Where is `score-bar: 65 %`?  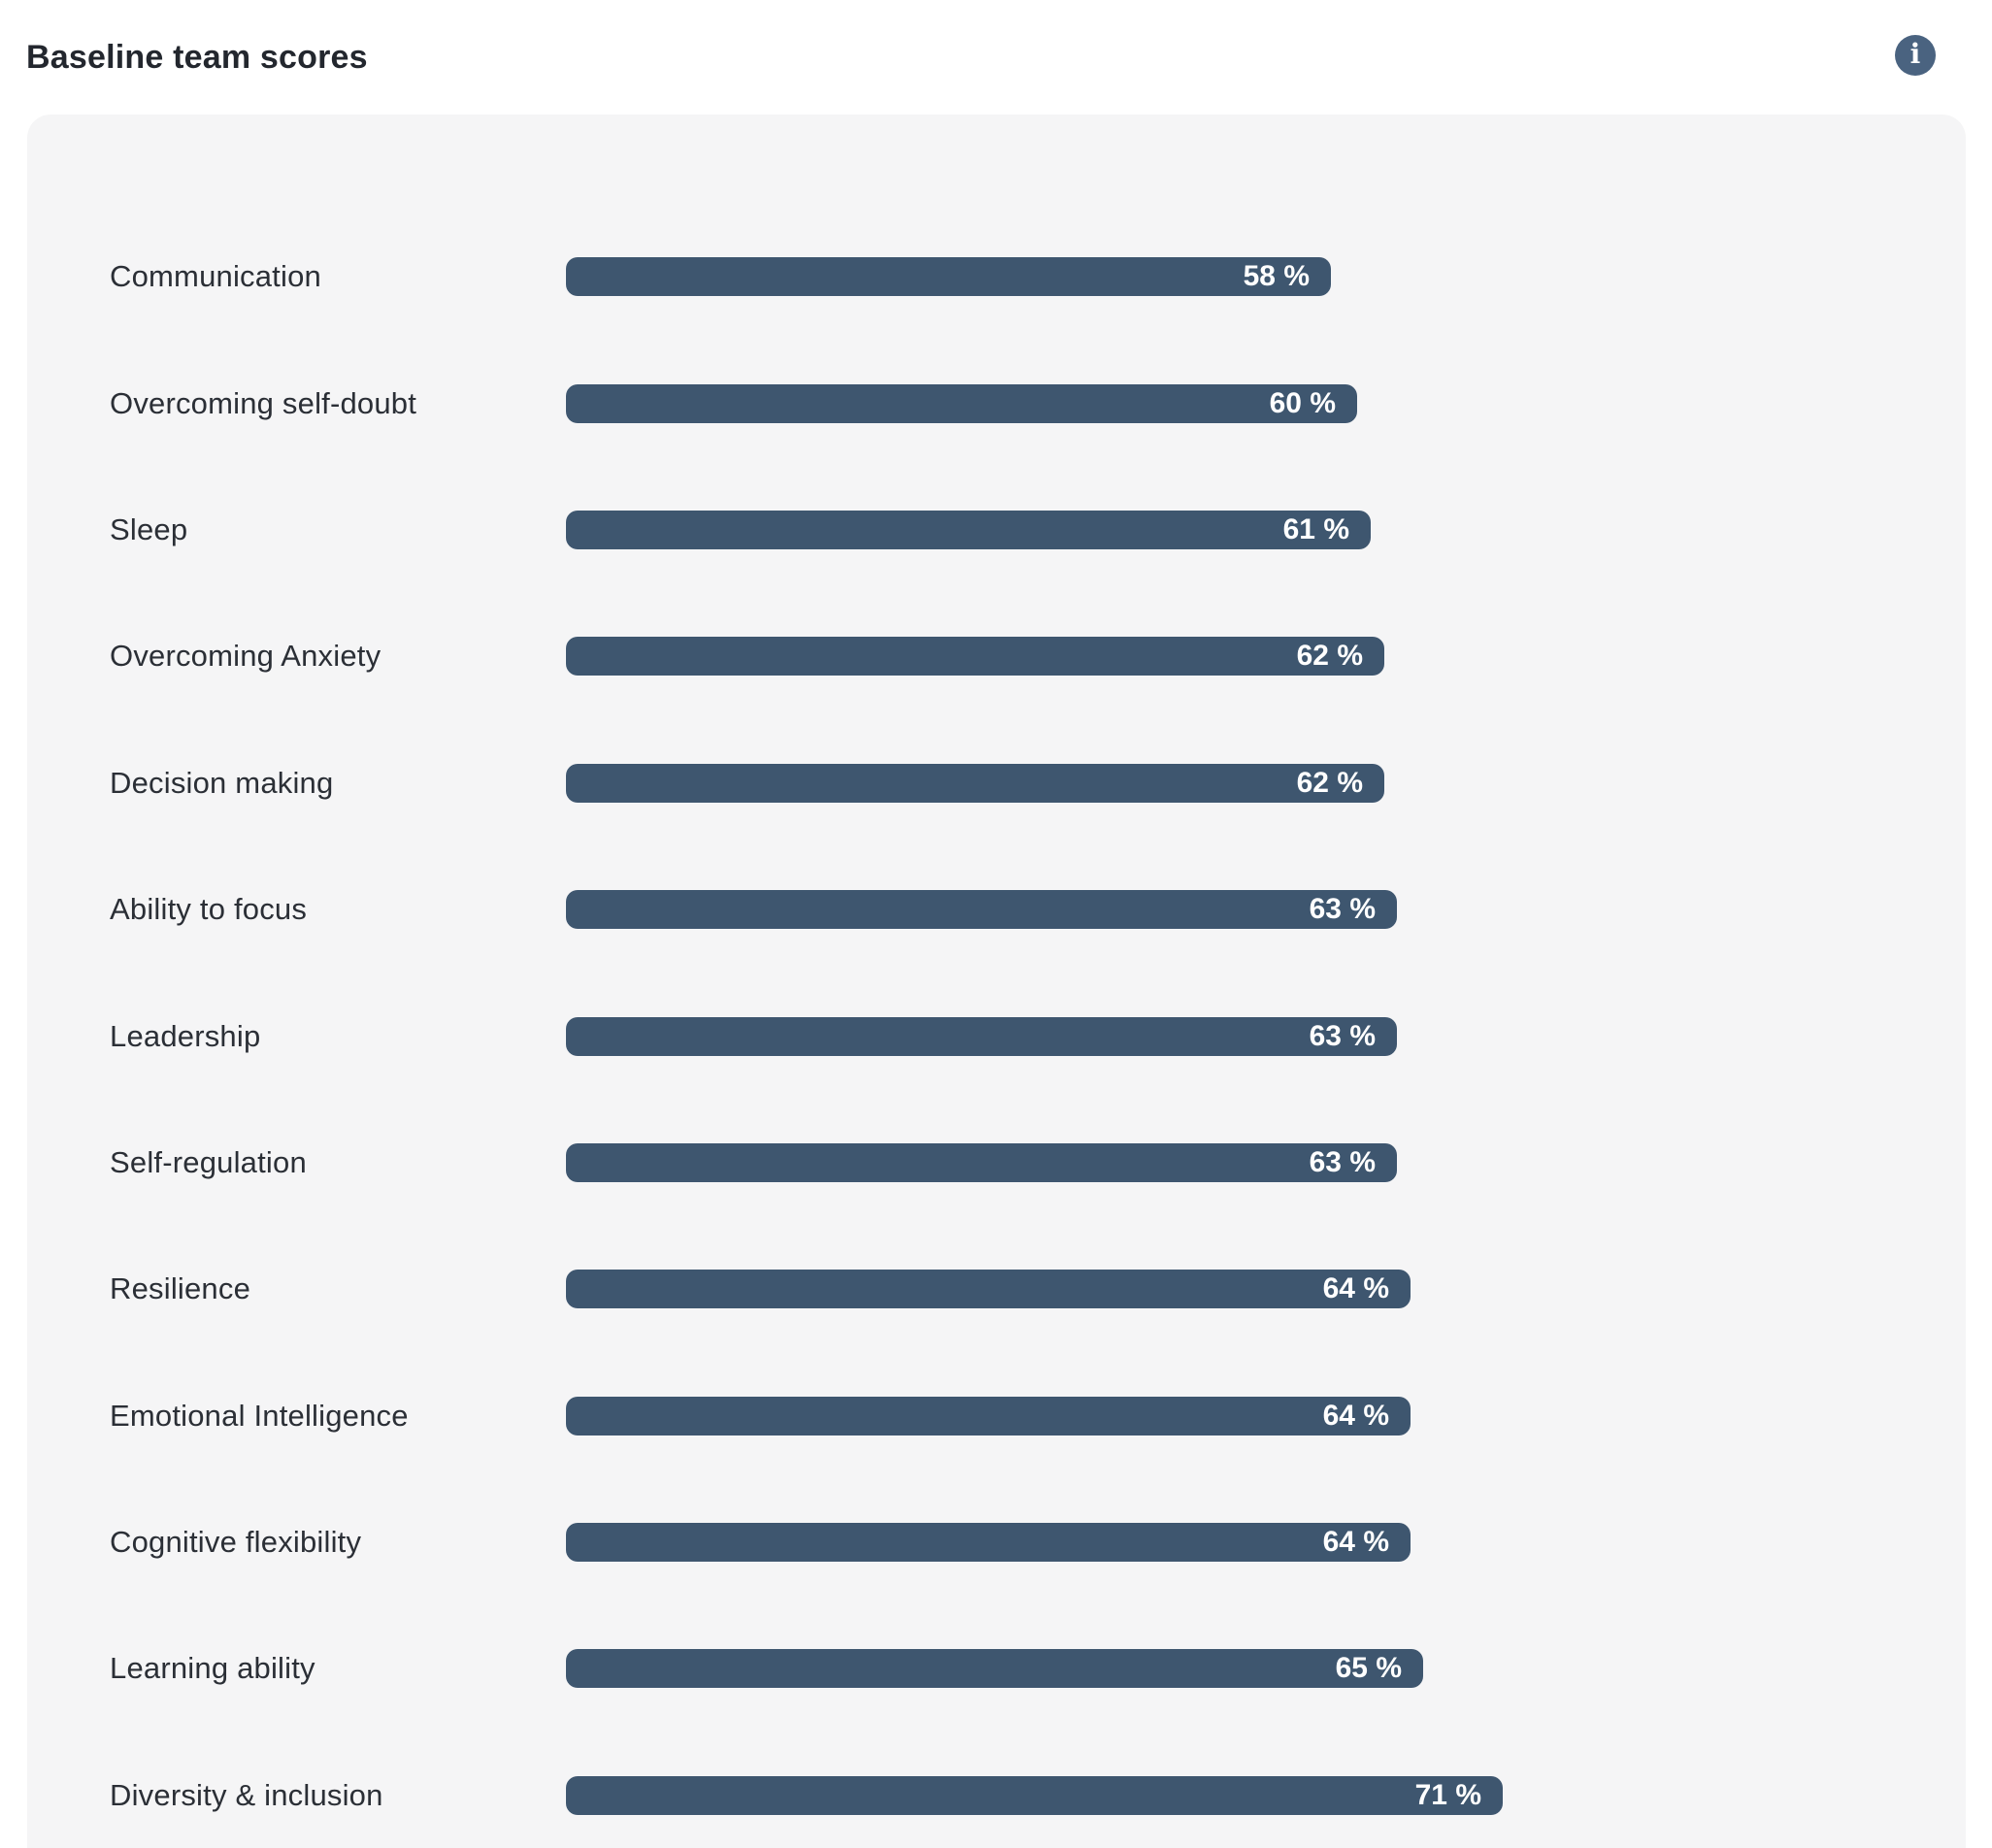 score-bar: 65 % is located at coordinates (994, 1669).